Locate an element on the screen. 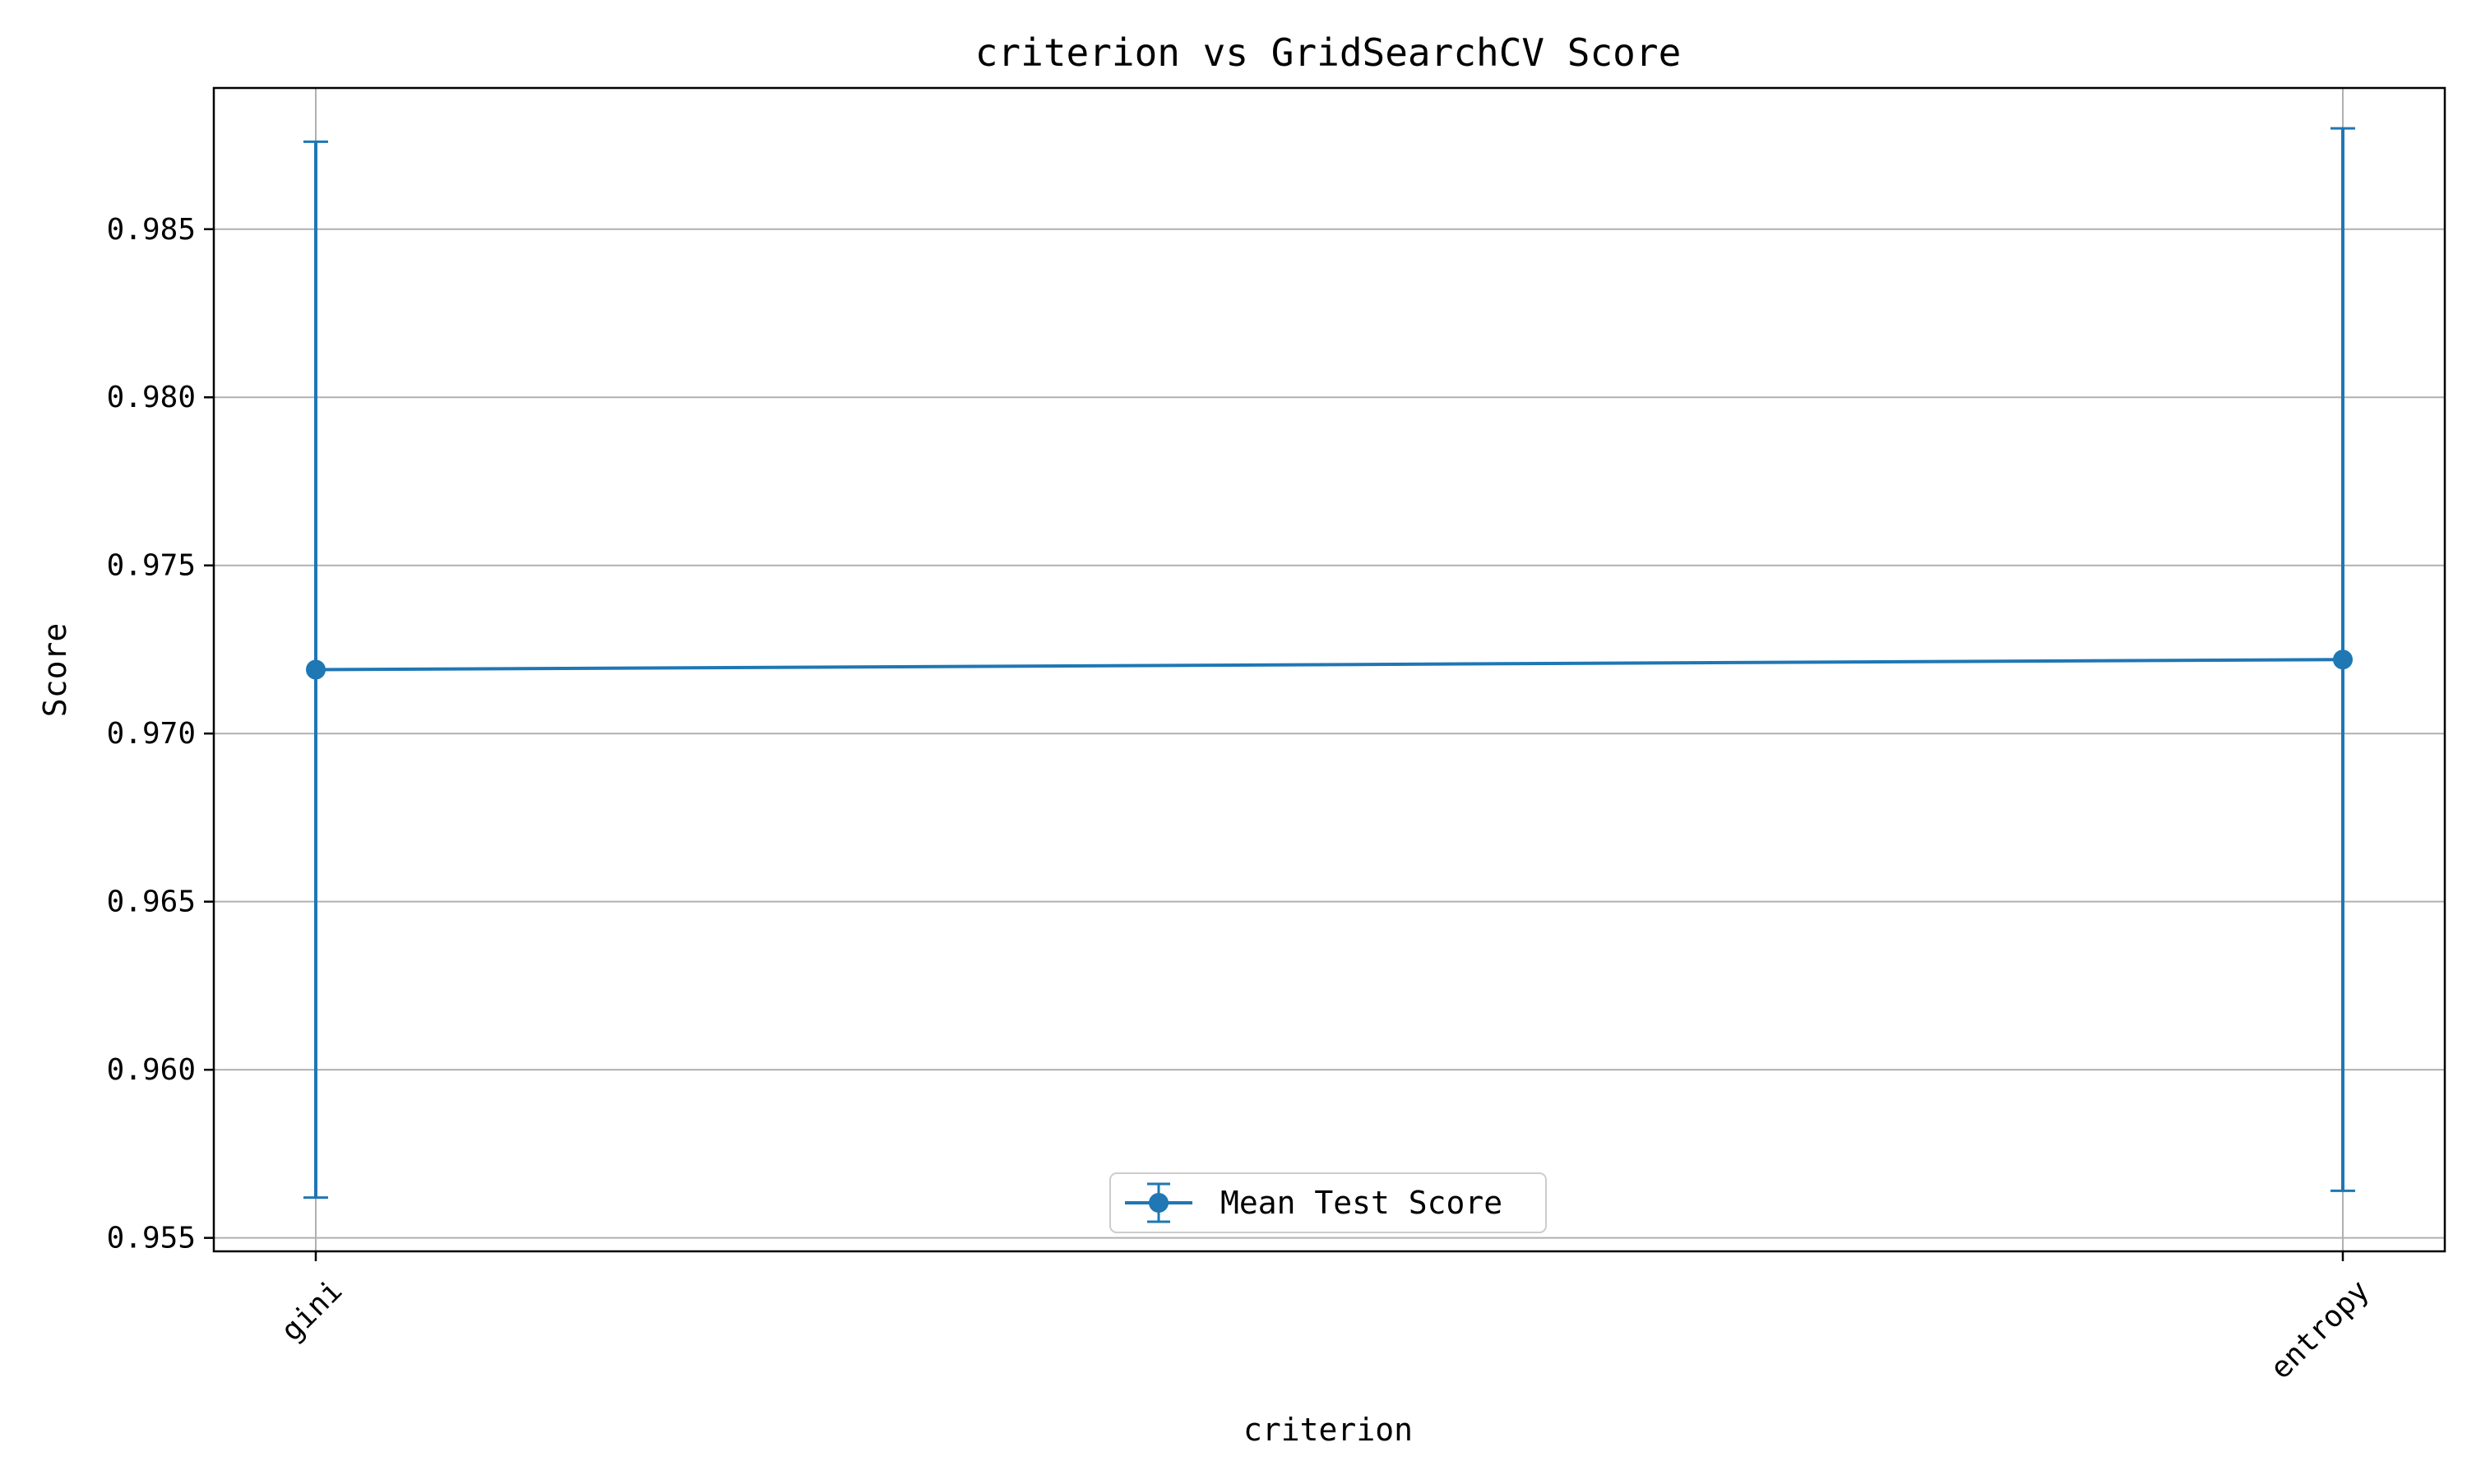 This screenshot has width=2467, height=1484. series-line is located at coordinates (1329, 665).